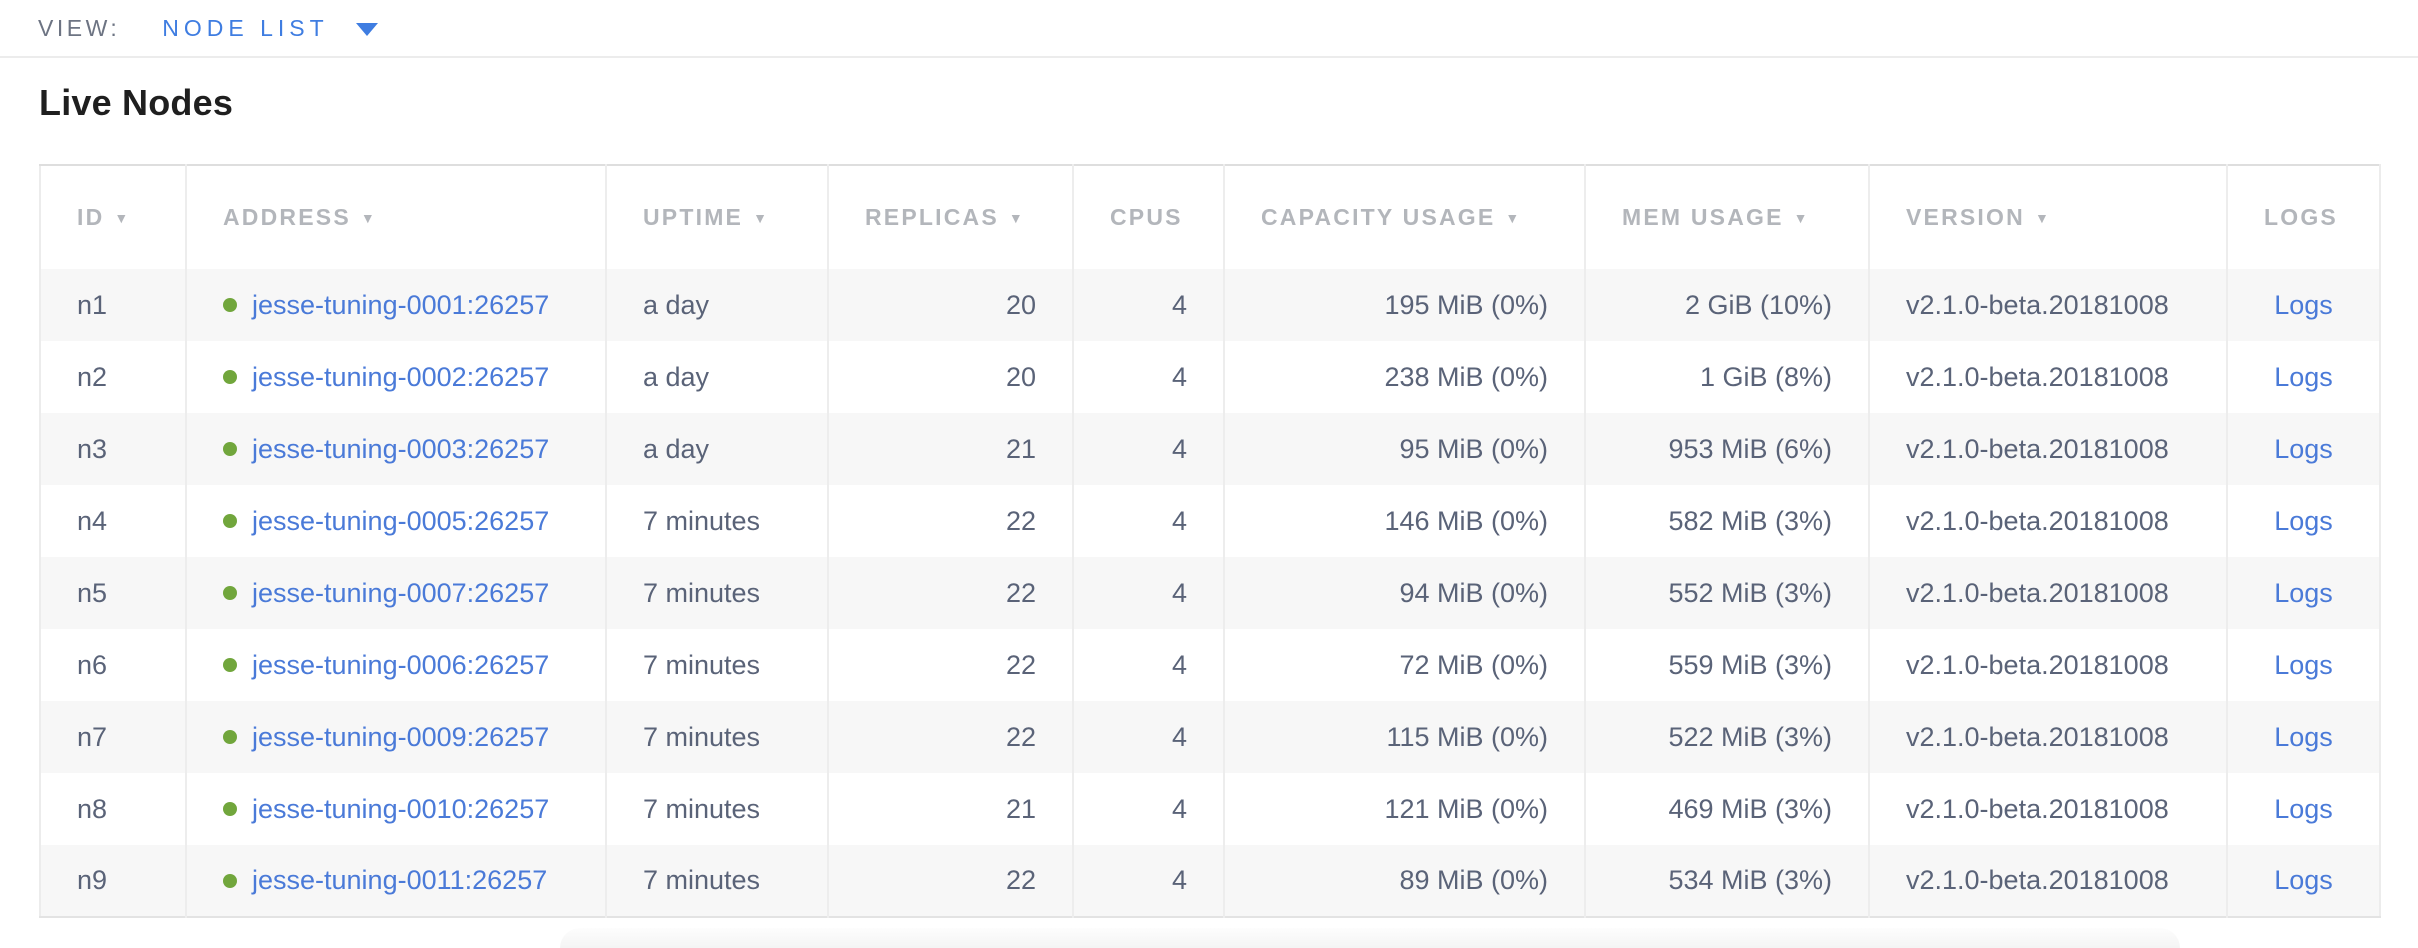 This screenshot has width=2418, height=948. I want to click on view-bar: VIEW: NODE LIST, so click(1209, 29).